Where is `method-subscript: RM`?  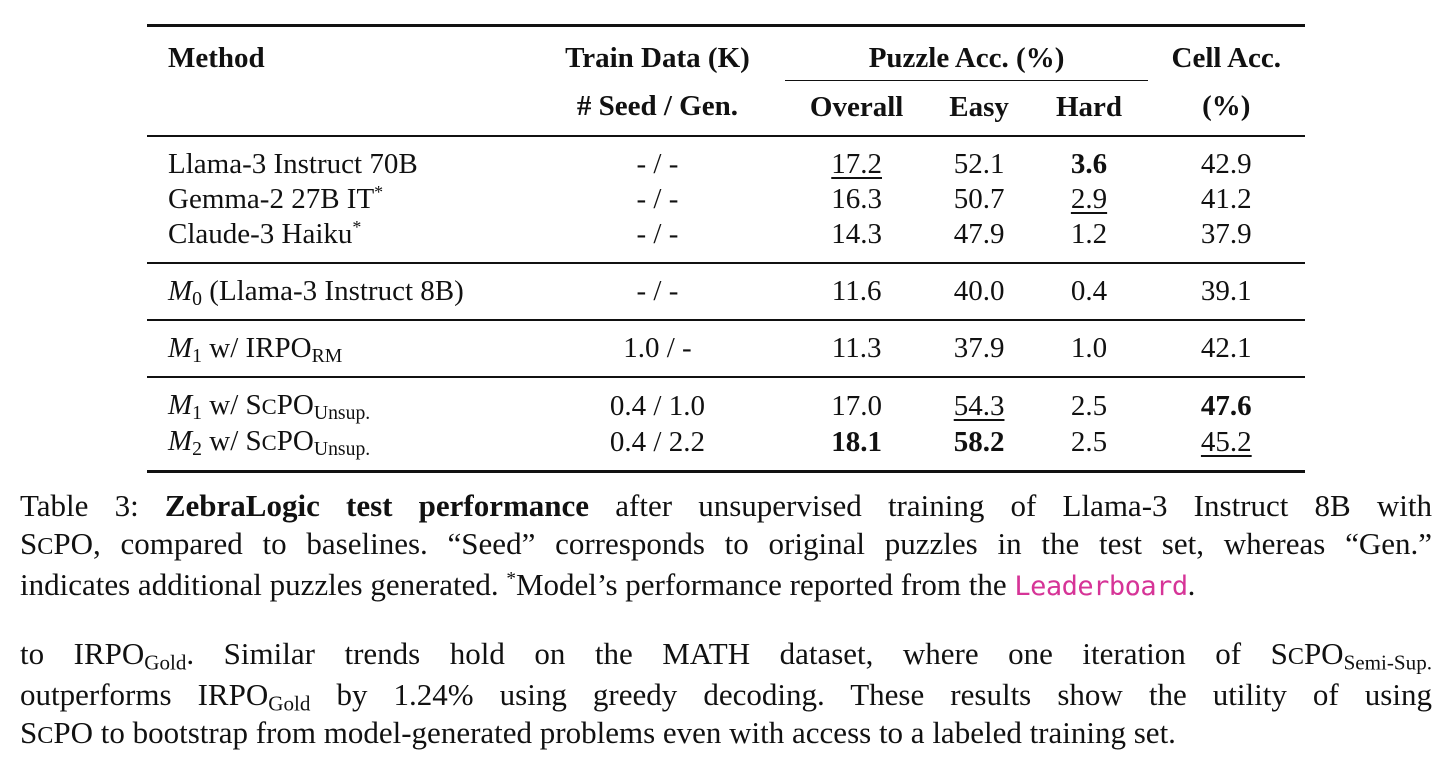 method-subscript: RM is located at coordinates (327, 355).